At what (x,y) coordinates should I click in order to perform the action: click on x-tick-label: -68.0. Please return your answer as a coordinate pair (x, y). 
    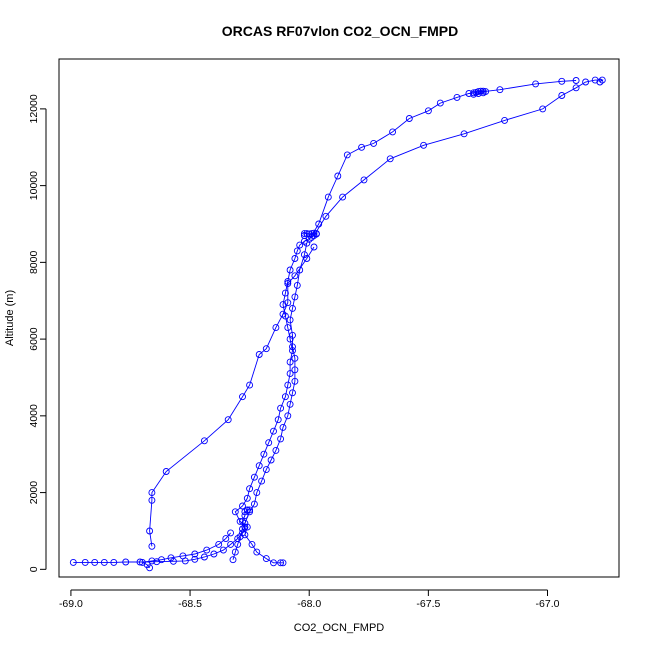
    Looking at the image, I should click on (309, 604).